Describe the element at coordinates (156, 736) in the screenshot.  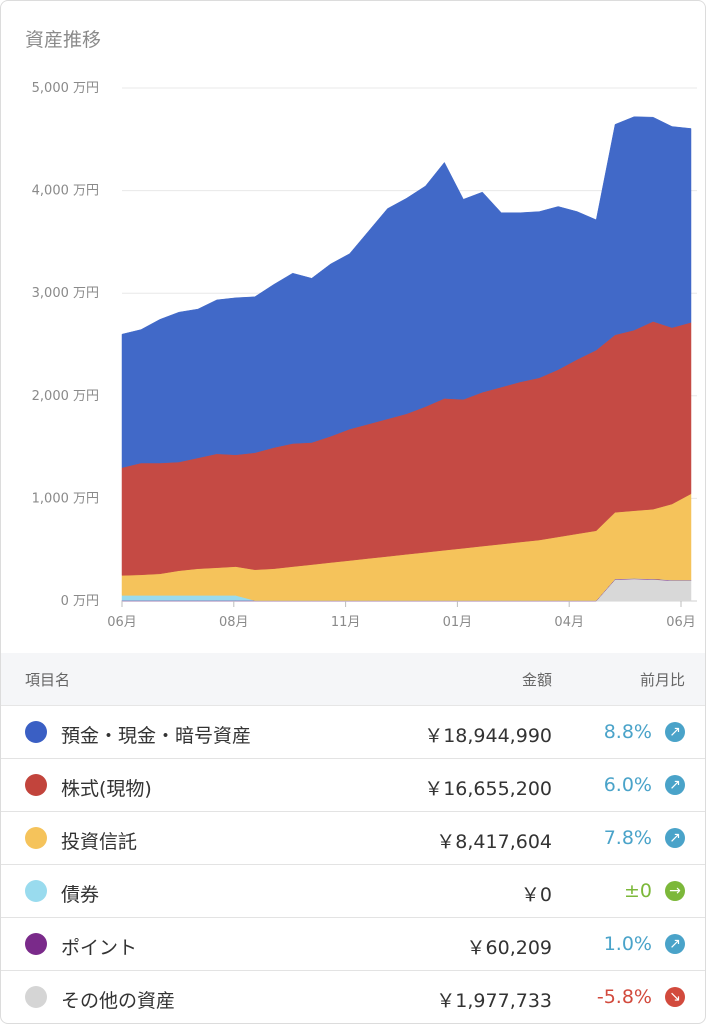
I see `row-name: 預金・現金・暗号資産` at that location.